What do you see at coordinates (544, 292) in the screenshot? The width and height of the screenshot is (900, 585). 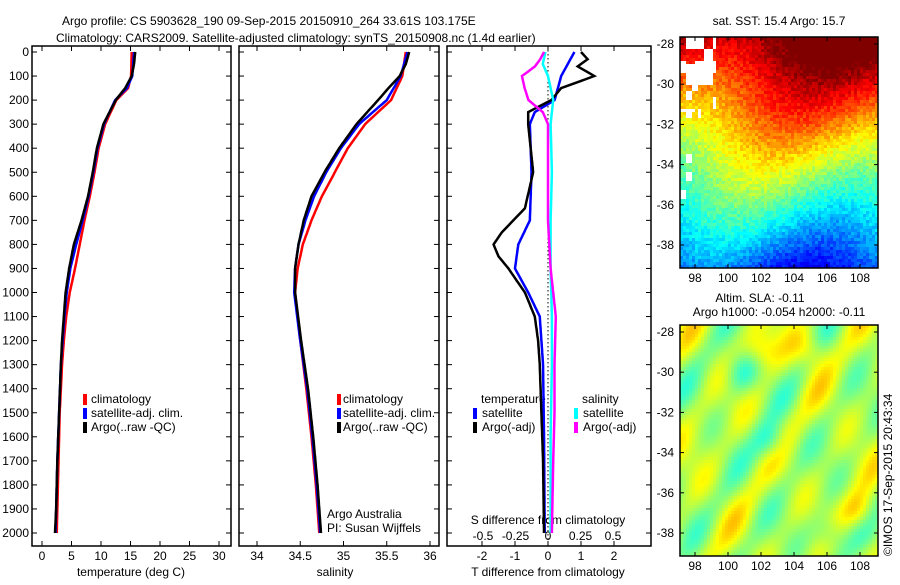 I see `difference-line-t-argo-adj-` at bounding box center [544, 292].